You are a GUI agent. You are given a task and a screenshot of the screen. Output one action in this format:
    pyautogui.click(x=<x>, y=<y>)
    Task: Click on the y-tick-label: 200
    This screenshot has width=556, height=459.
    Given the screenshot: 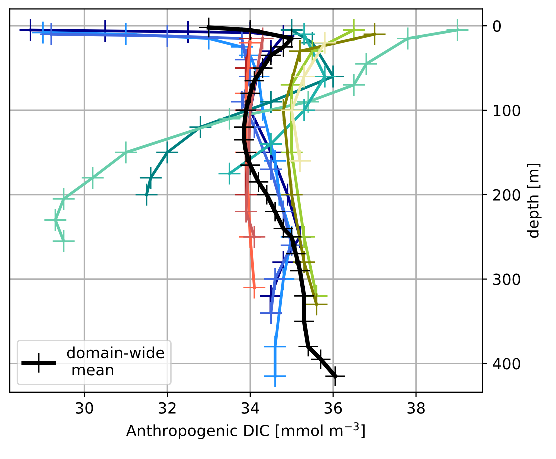 What is the action you would take?
    pyautogui.click(x=506, y=195)
    